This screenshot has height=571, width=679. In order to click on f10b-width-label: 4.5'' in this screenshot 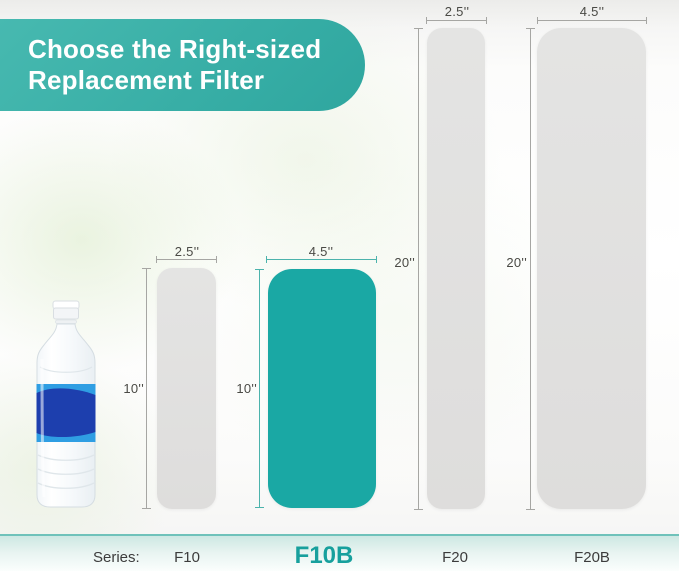, I will do `click(321, 251)`.